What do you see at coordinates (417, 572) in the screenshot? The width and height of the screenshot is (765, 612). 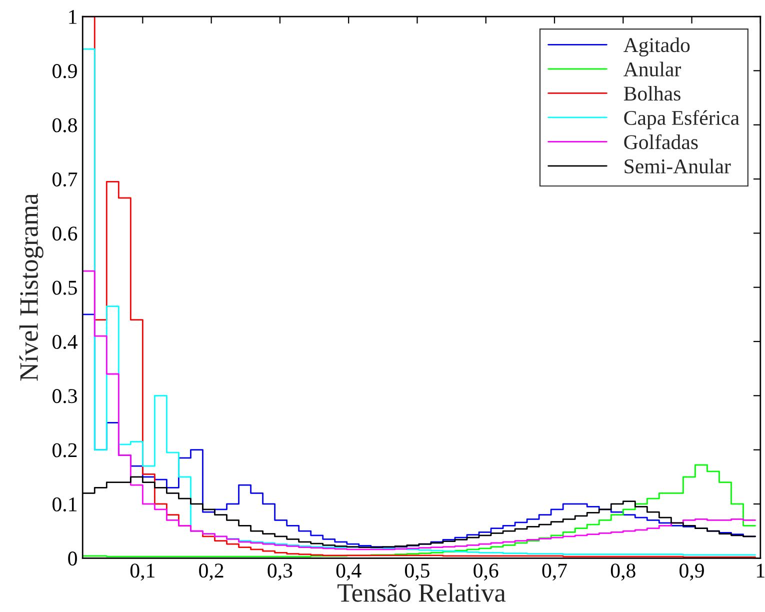 I see `x-tick-label: 0,5` at bounding box center [417, 572].